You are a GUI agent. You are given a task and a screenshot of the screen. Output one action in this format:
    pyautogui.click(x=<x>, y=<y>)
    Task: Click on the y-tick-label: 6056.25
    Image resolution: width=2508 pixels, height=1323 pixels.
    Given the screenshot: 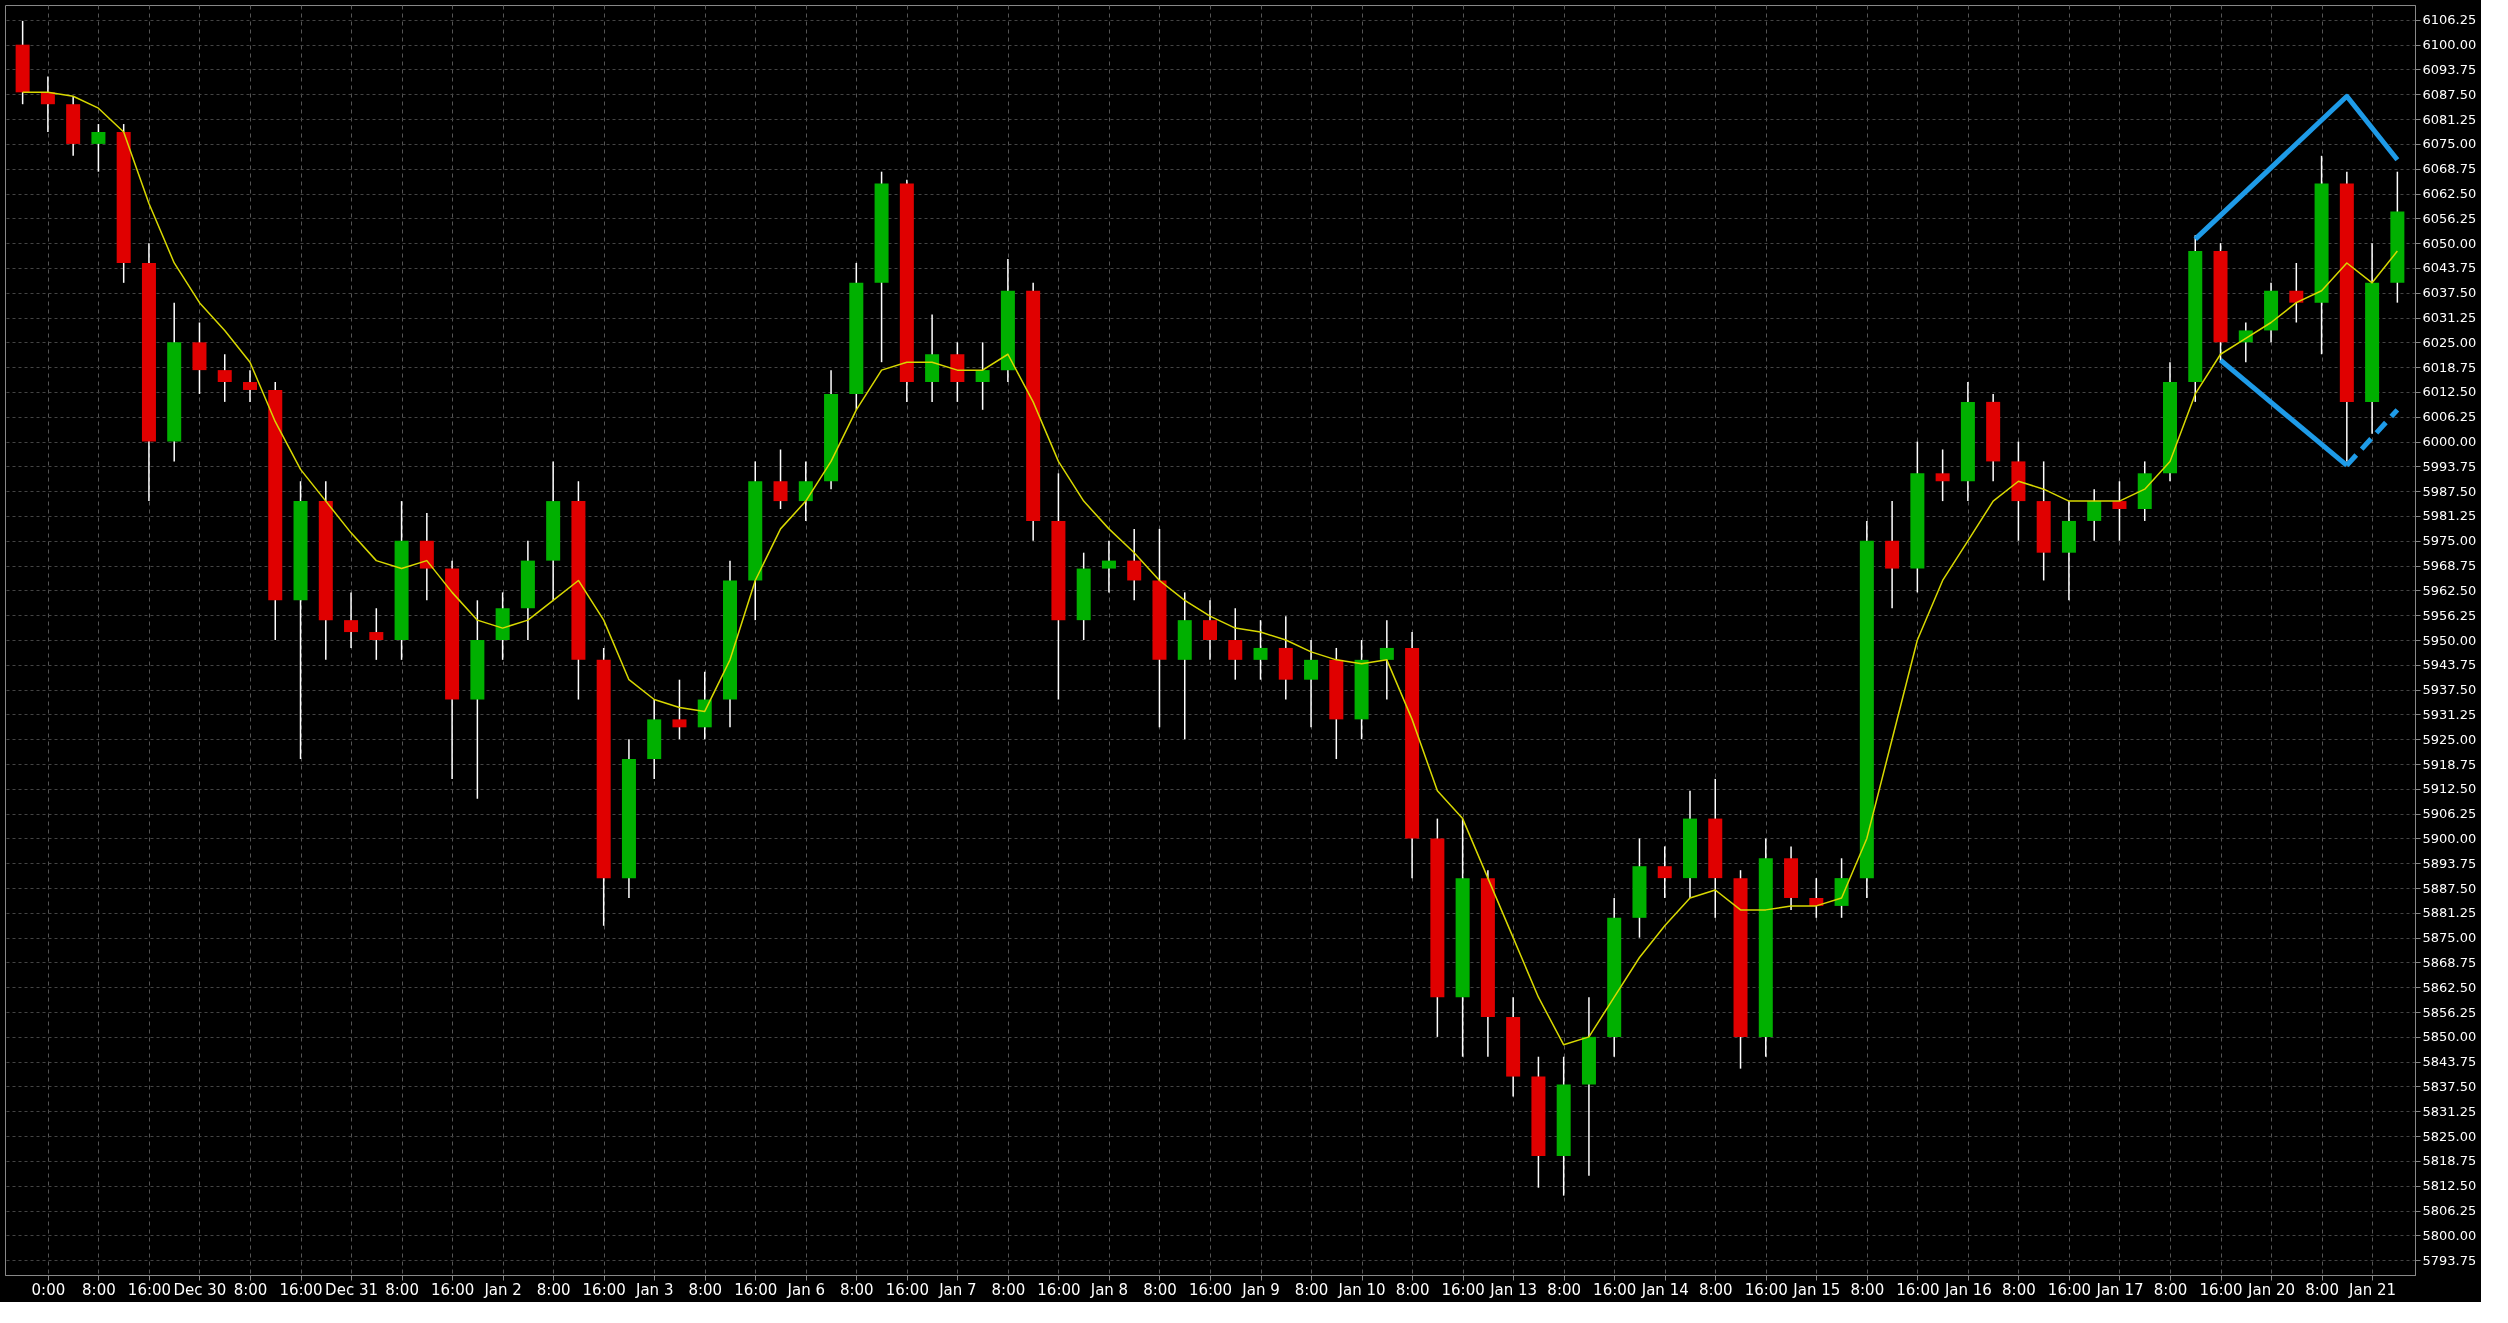 What is the action you would take?
    pyautogui.click(x=2449, y=218)
    